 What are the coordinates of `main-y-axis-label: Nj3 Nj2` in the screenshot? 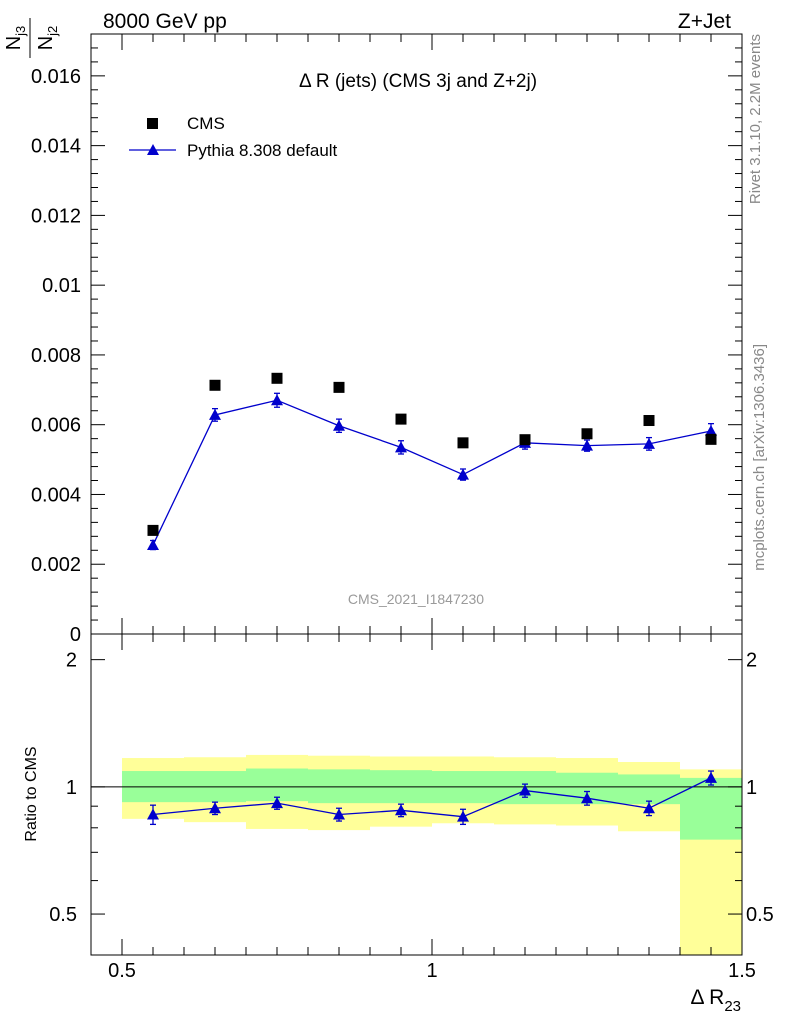 It's located at (31, 38).